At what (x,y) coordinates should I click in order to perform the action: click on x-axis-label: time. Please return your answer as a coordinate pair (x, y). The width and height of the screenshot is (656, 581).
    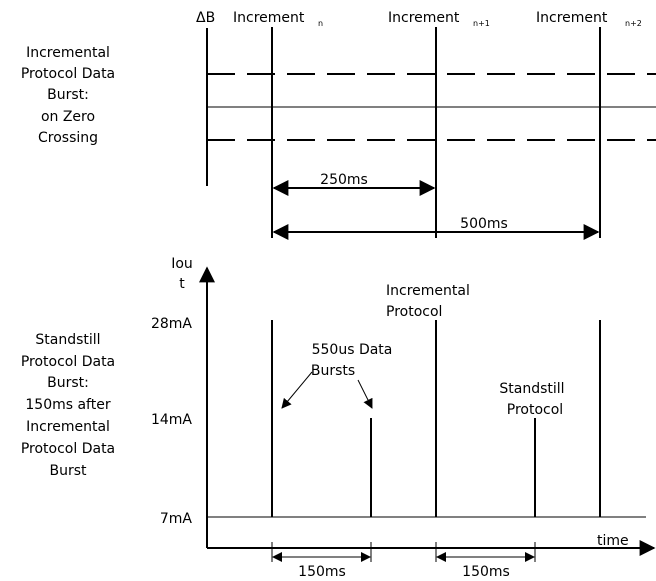
    Looking at the image, I should click on (613, 541).